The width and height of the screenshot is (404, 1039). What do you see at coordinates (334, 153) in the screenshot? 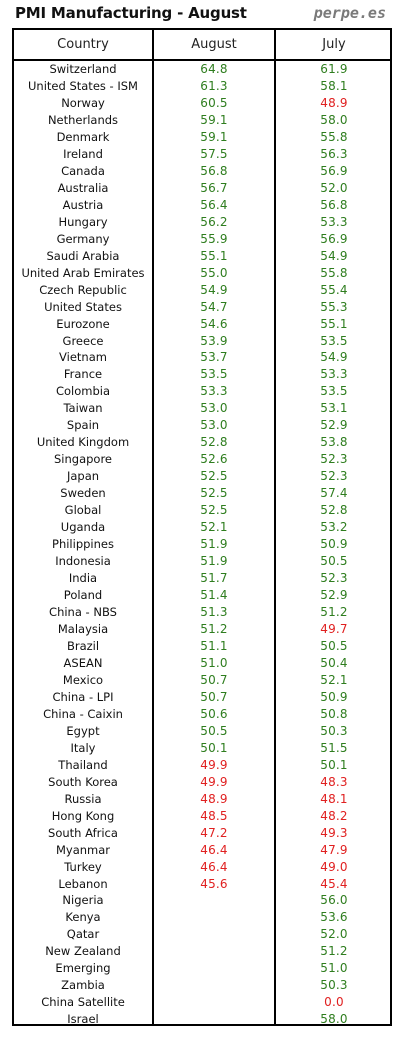
I see `july-value-cell: 56.3` at bounding box center [334, 153].